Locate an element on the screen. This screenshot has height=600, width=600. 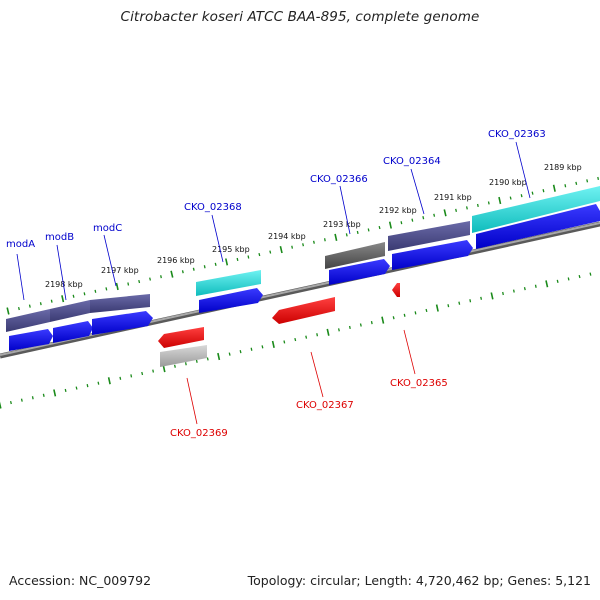
accession-text: Accession: NC_009792 is located at coordinates (80, 580).